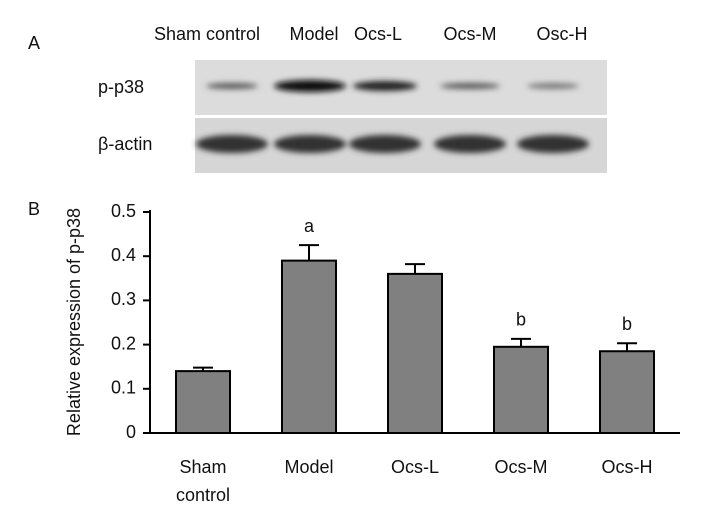 Image resolution: width=724 pixels, height=528 pixels. What do you see at coordinates (121, 87) in the screenshot?
I see `row-label: p-p38` at bounding box center [121, 87].